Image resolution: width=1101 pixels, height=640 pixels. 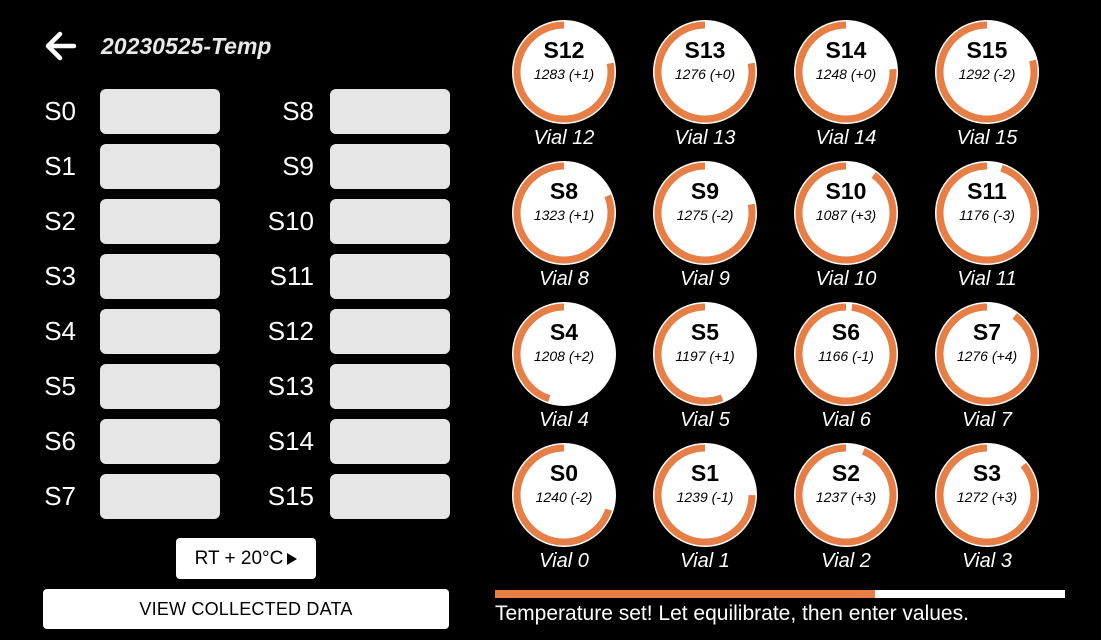 I want to click on view-collected-data-button: VIEW COLLECTED DATA, so click(x=246, y=609).